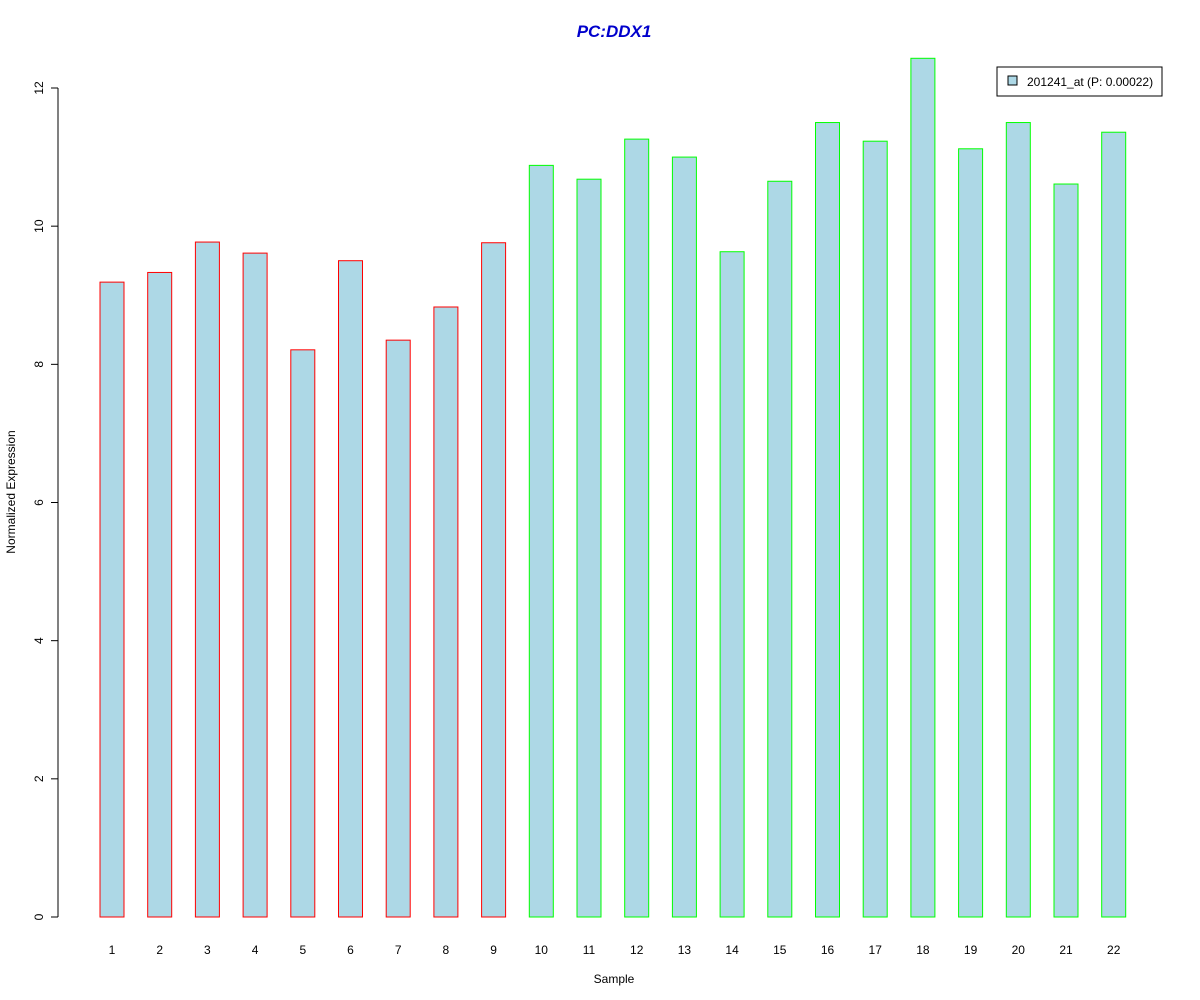 The width and height of the screenshot is (1200, 1000). Describe the element at coordinates (1114, 950) in the screenshot. I see `x-tick-label: 22` at that location.